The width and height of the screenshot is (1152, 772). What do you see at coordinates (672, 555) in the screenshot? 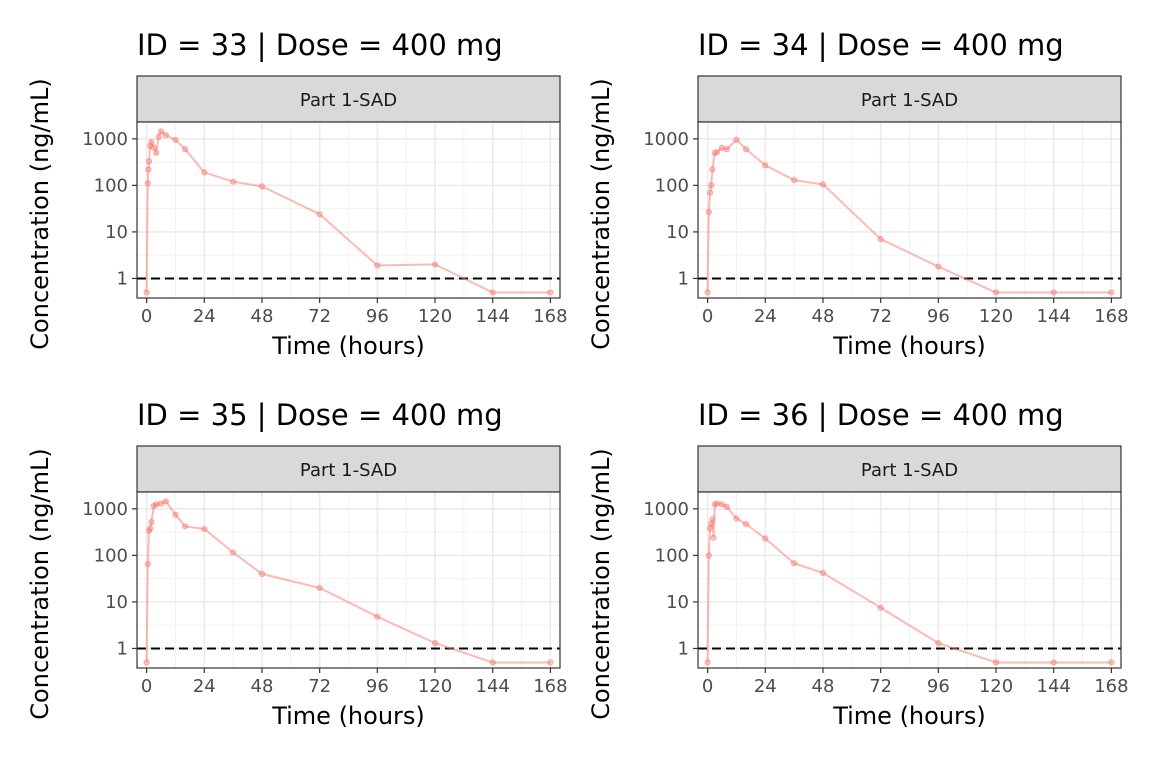
I see `y-tick-label: 100` at bounding box center [672, 555].